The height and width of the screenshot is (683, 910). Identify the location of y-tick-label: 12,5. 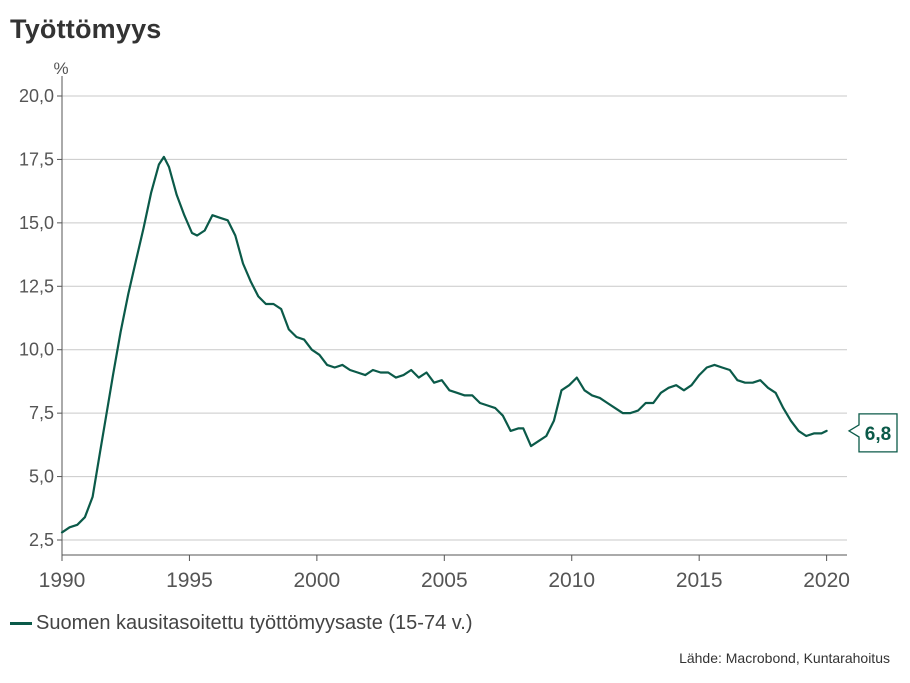
(36, 286).